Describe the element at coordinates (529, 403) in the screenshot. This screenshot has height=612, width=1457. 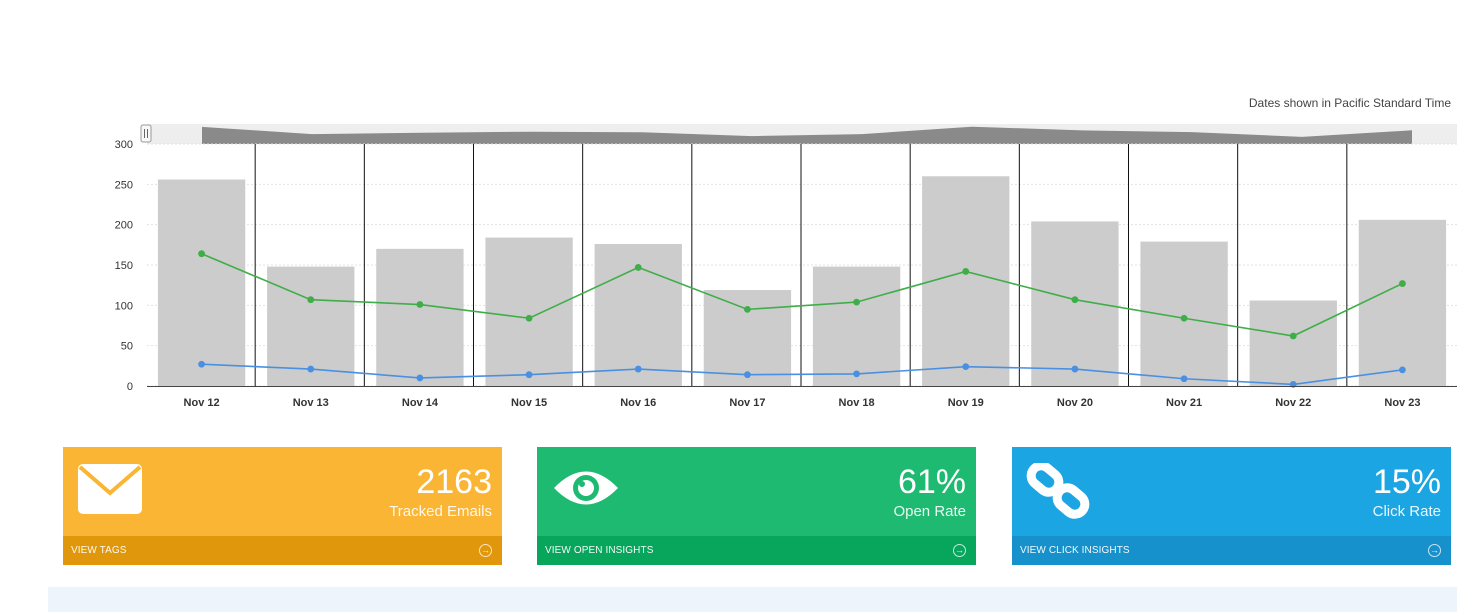
I see `x-tick-label: Nov 15` at that location.